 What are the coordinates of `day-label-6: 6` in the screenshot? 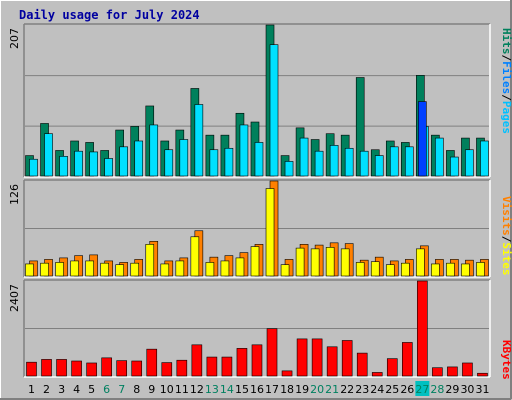 It's located at (106, 389).